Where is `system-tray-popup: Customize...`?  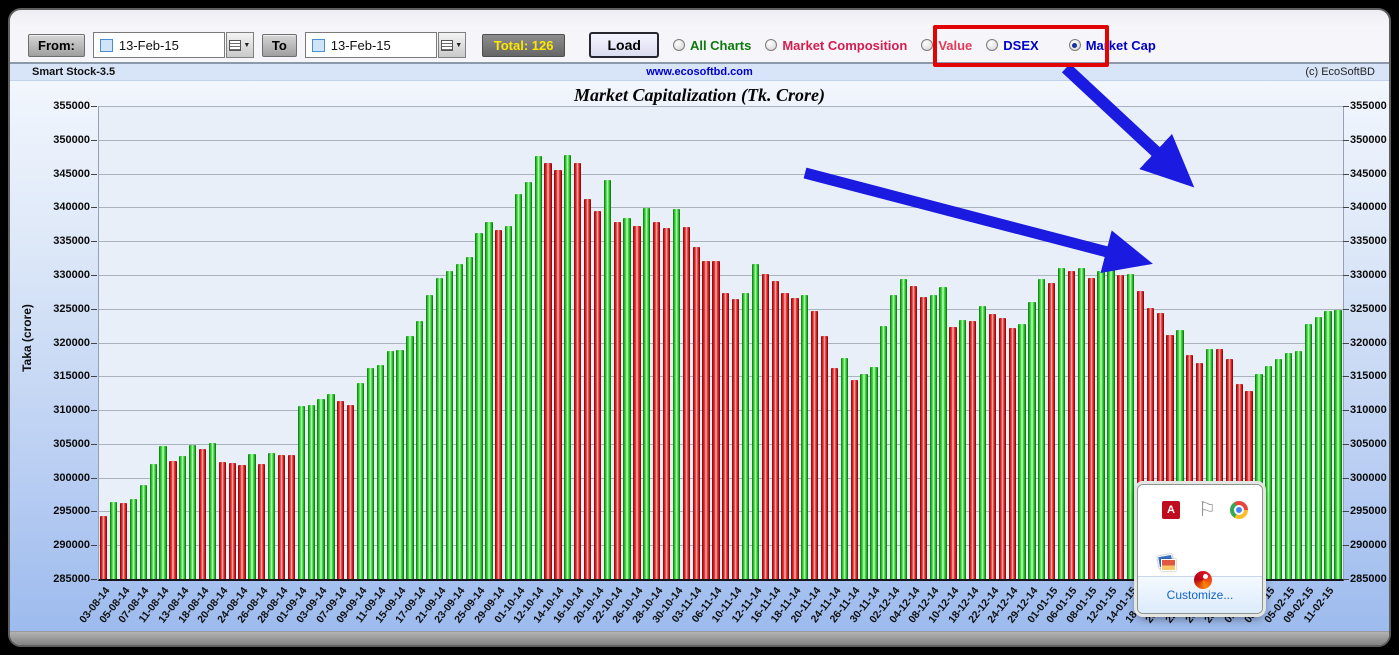
system-tray-popup: Customize... is located at coordinates (1200, 549).